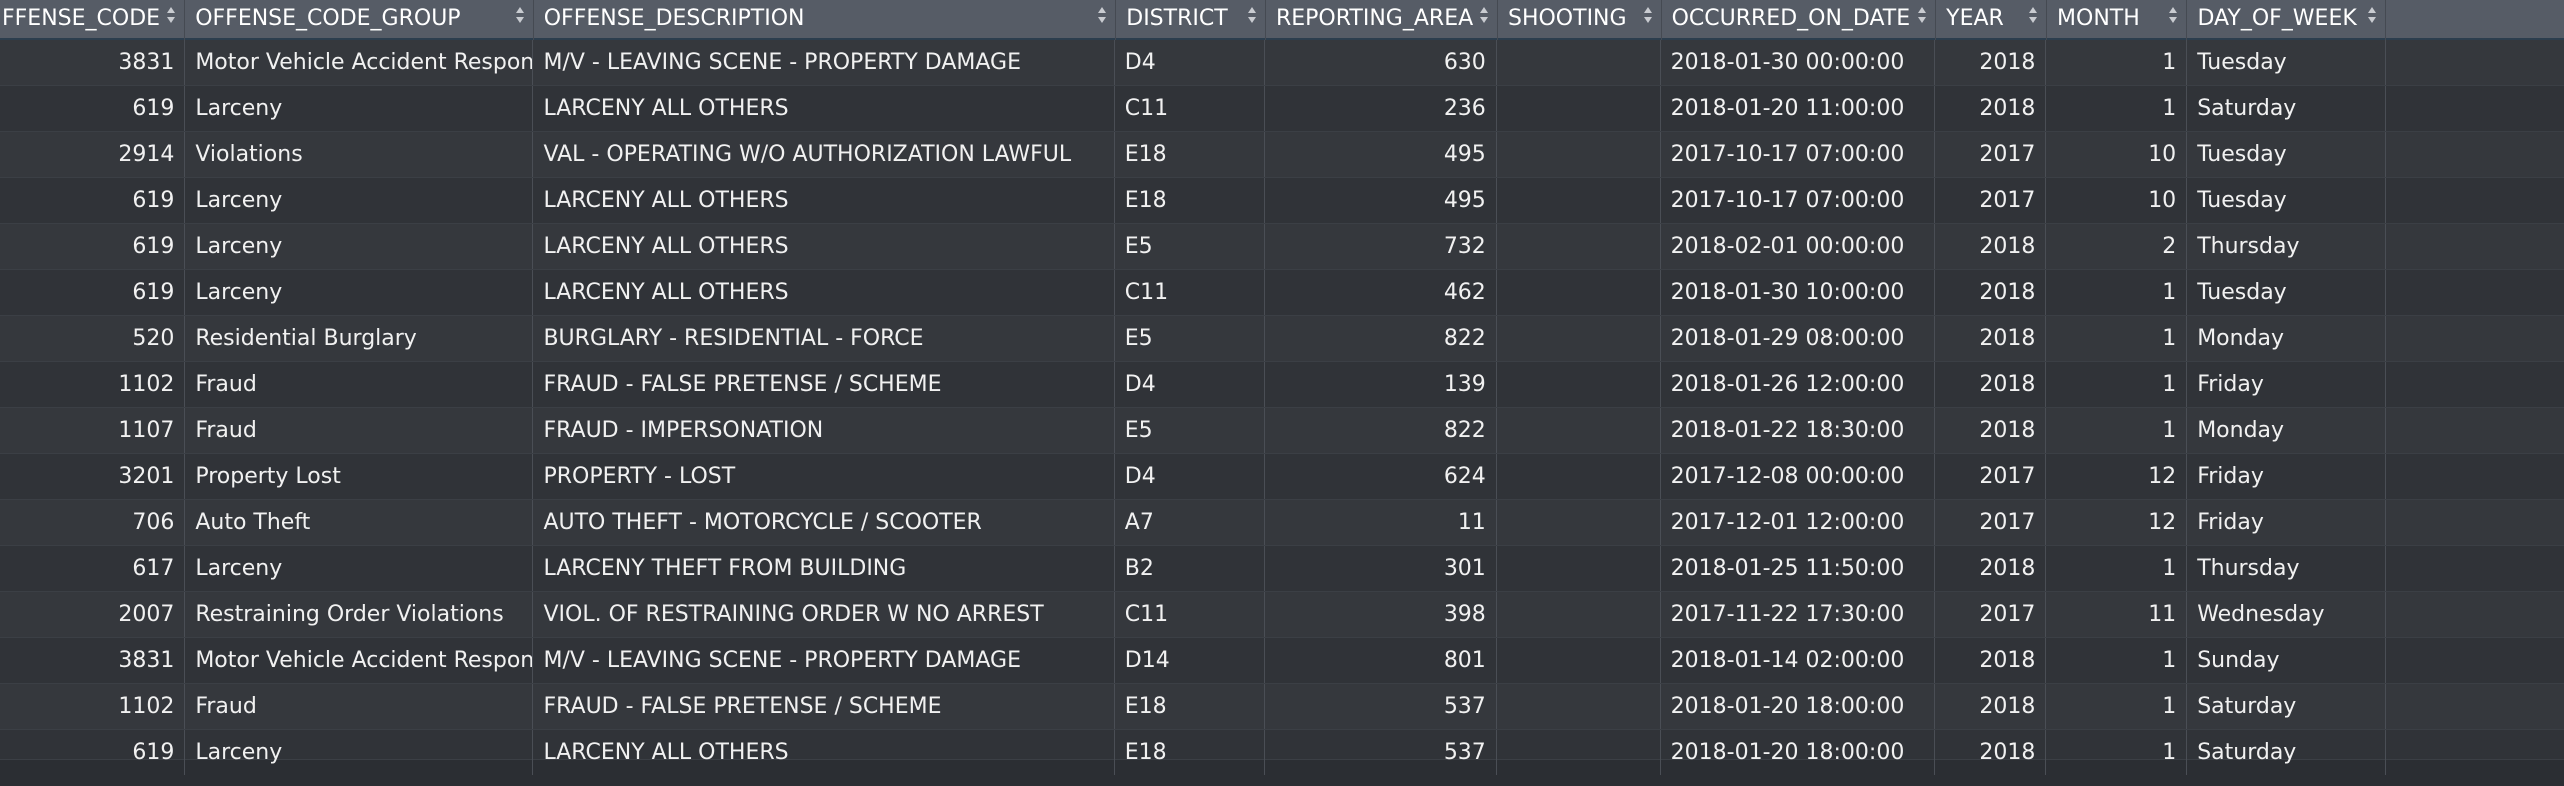 The image size is (2564, 786). I want to click on cell-offense-code: 617, so click(93, 568).